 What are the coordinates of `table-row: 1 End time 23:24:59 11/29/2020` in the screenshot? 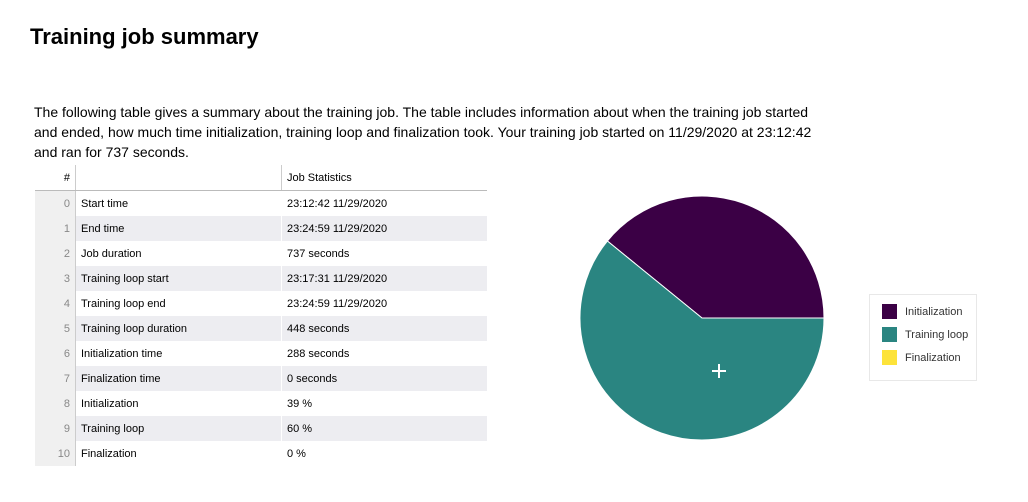 It's located at (261, 228).